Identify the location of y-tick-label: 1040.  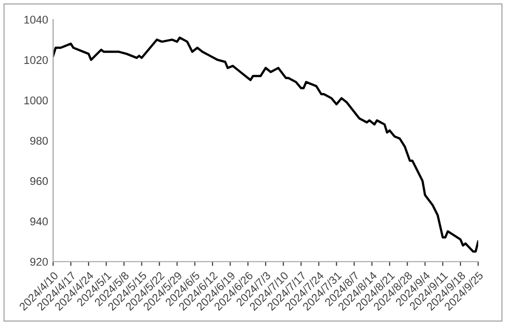
(36, 20).